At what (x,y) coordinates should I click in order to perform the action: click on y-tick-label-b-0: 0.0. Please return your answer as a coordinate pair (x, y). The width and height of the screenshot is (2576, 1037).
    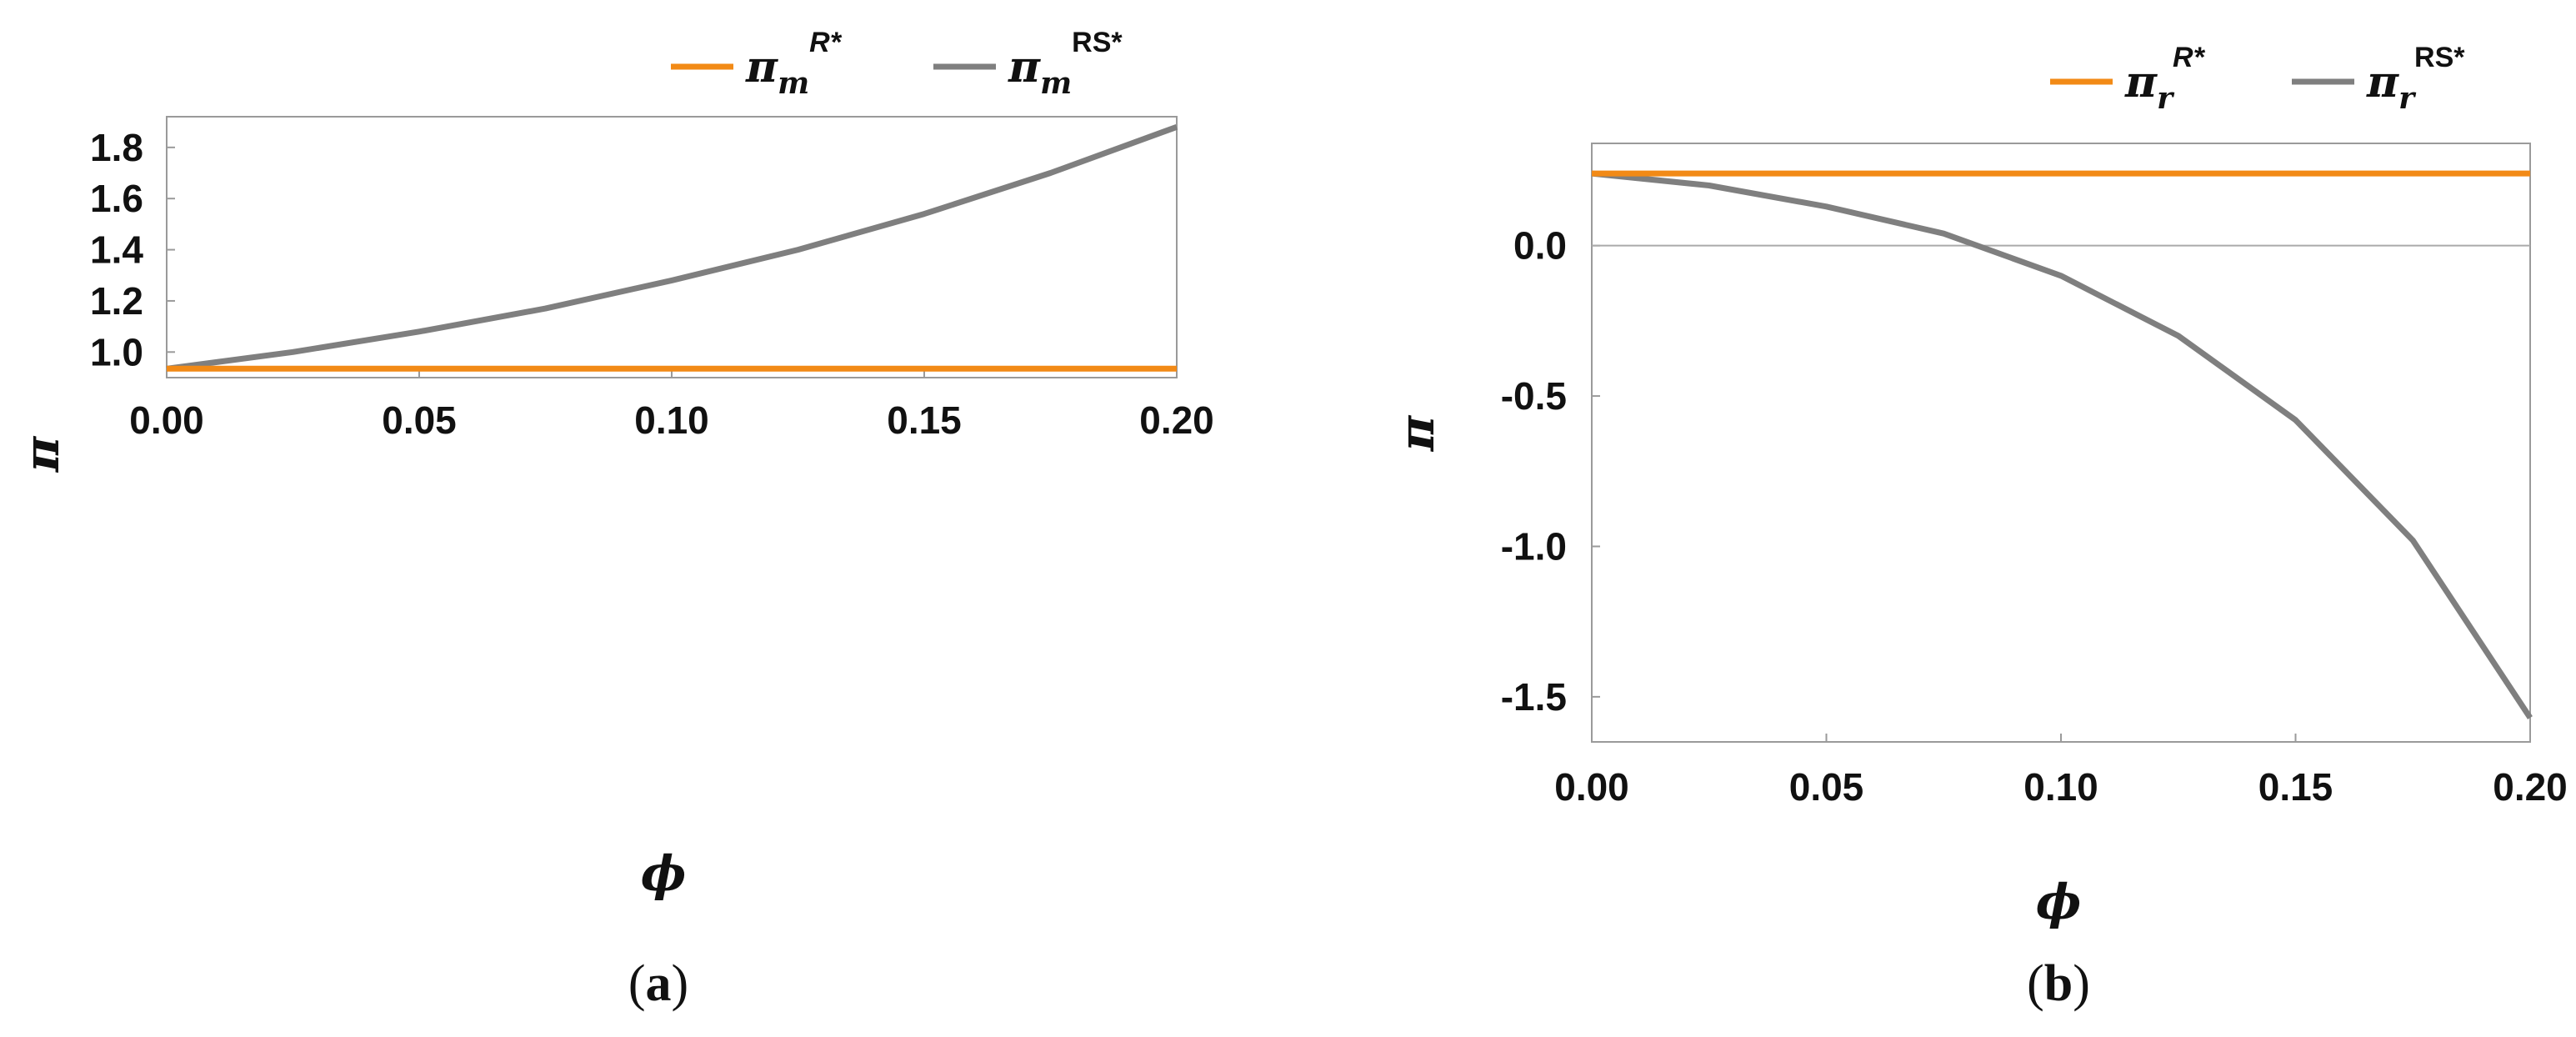
    Looking at the image, I should click on (1540, 246).